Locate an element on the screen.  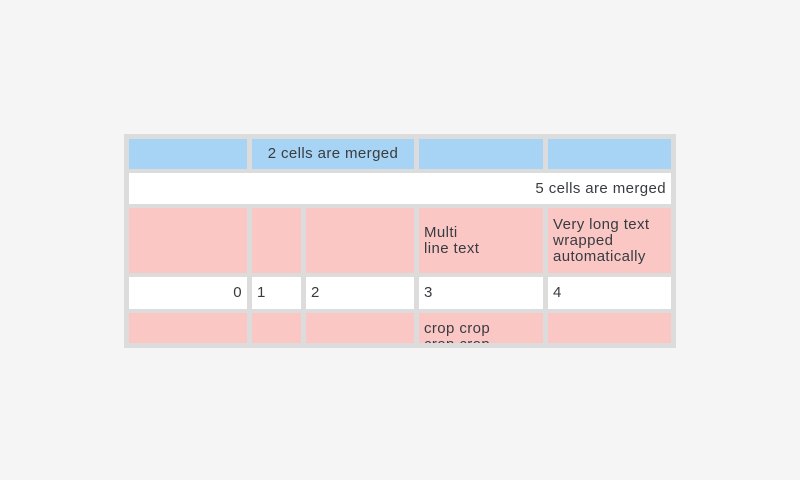
table-cell-number: 4 is located at coordinates (609, 293).